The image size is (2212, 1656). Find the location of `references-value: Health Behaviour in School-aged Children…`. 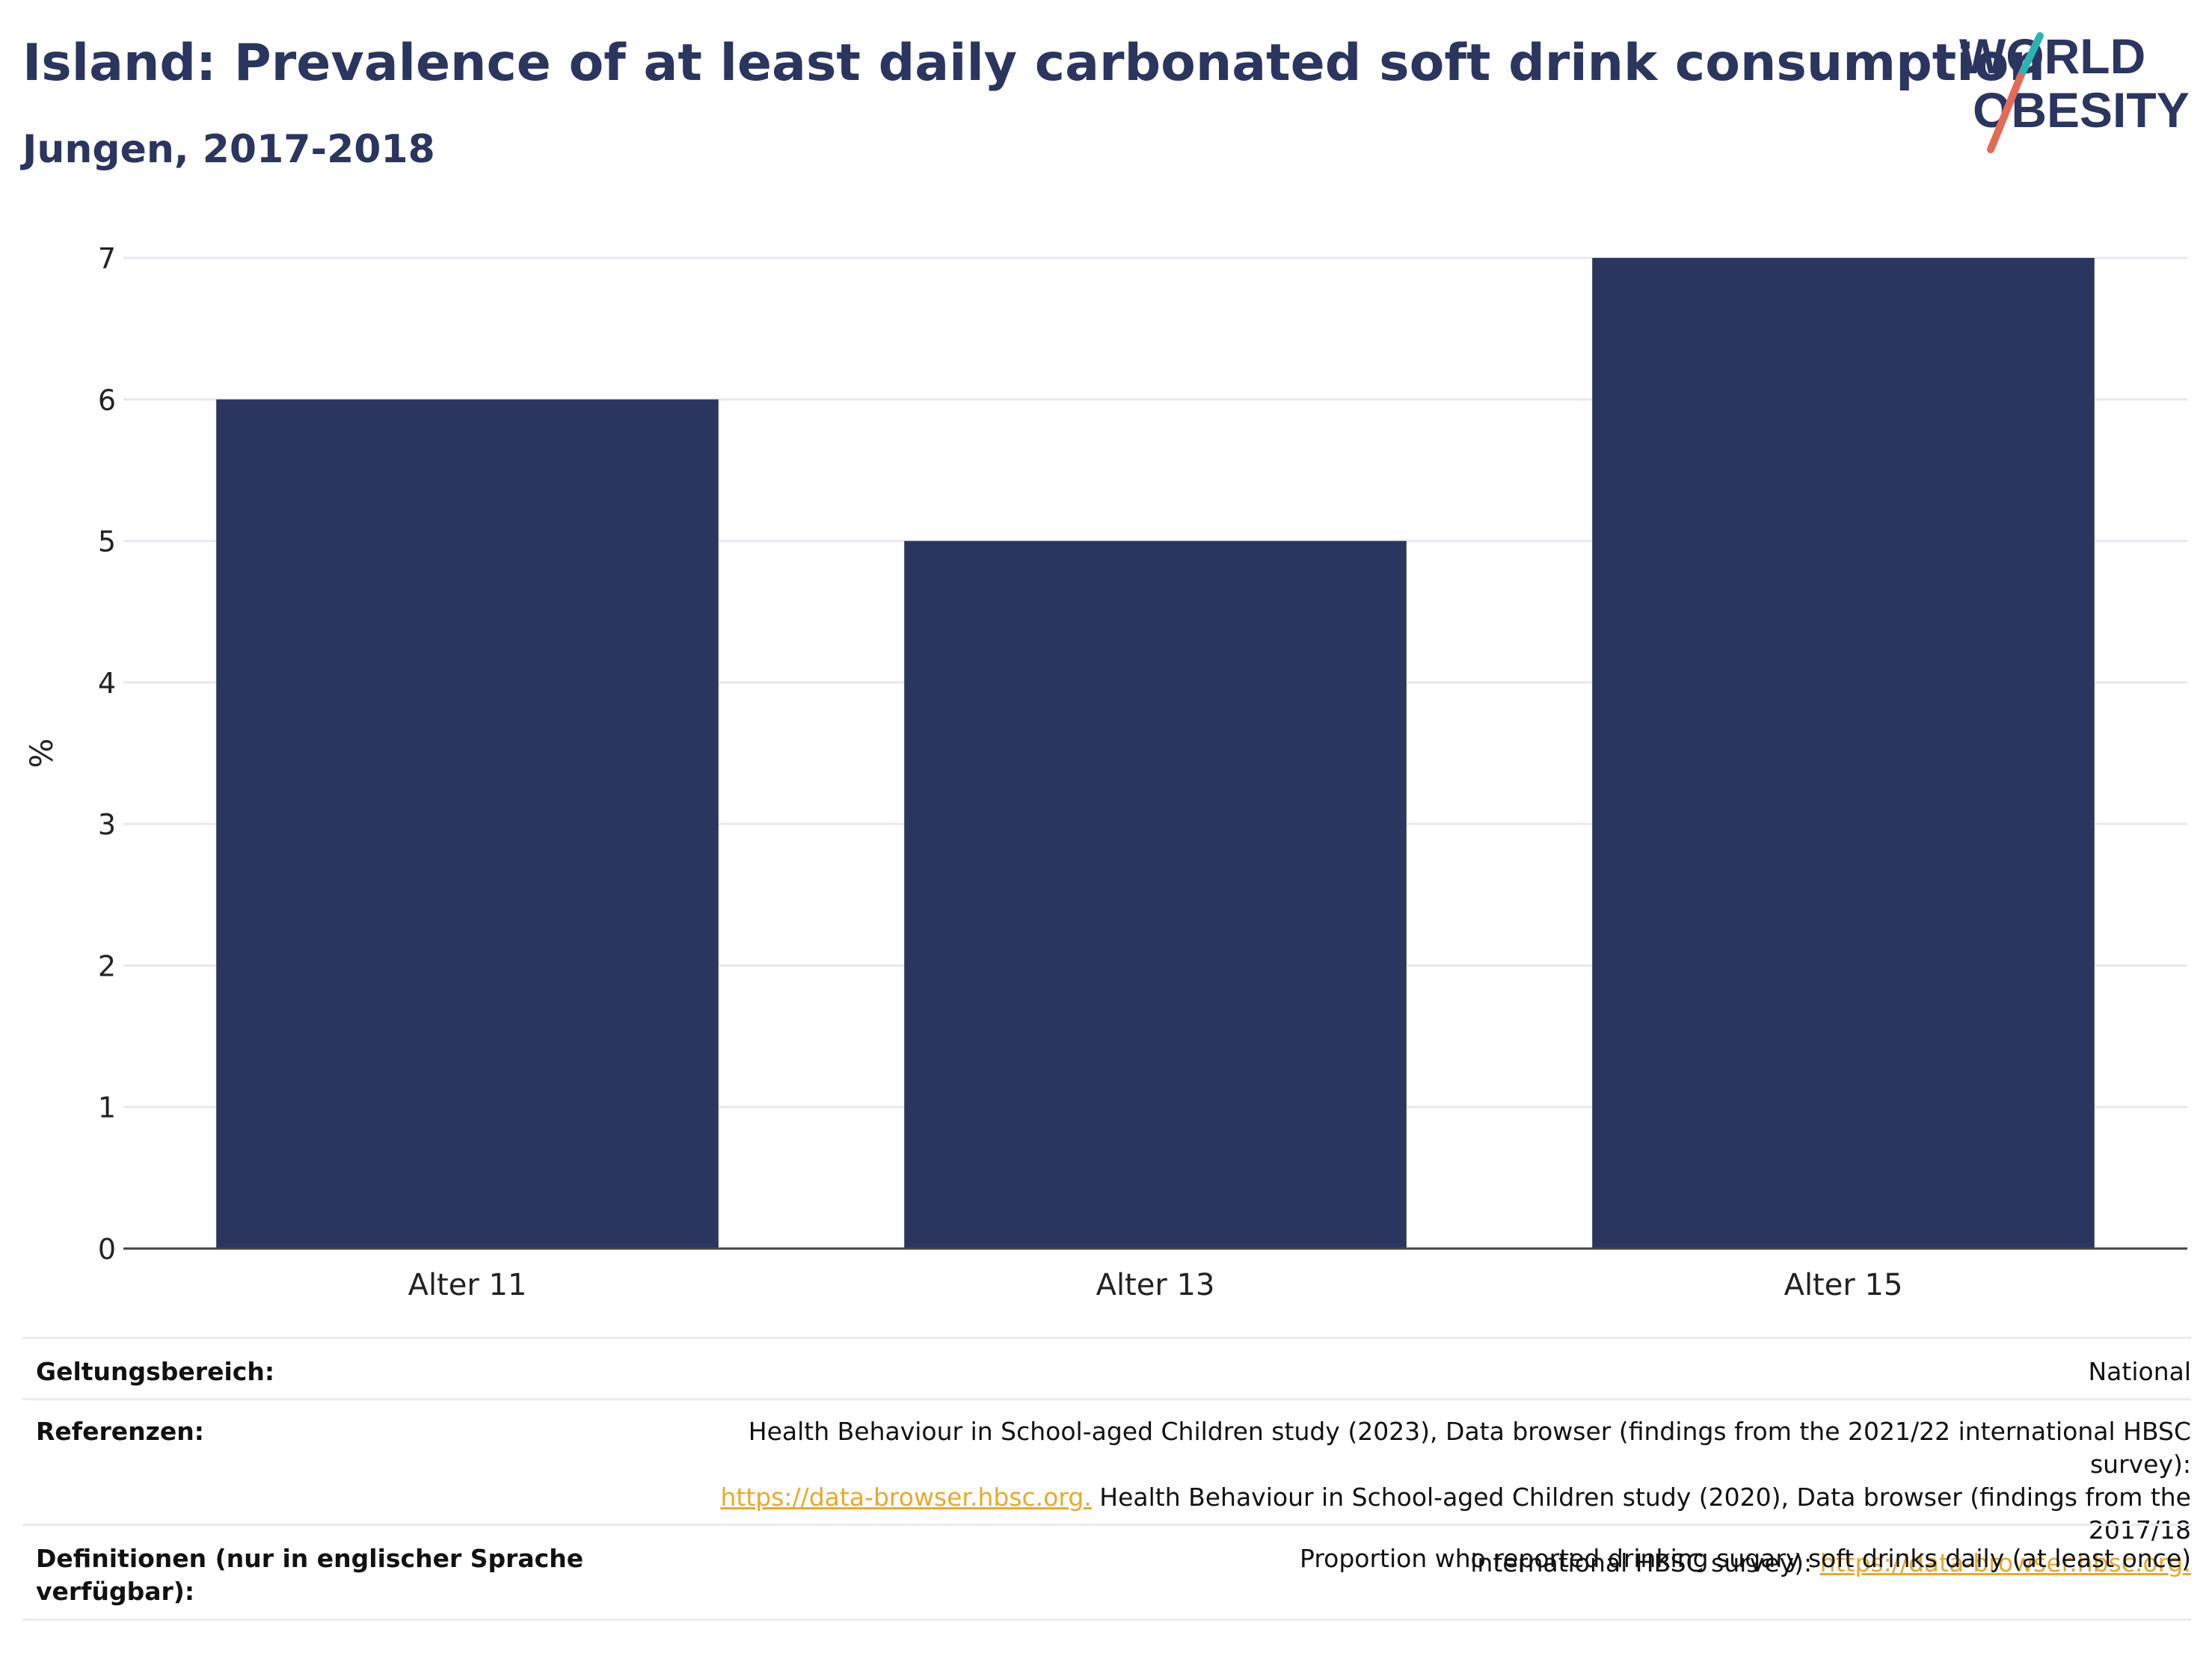

references-value: Health Behaviour in School-aged Children… is located at coordinates (1424, 1497).